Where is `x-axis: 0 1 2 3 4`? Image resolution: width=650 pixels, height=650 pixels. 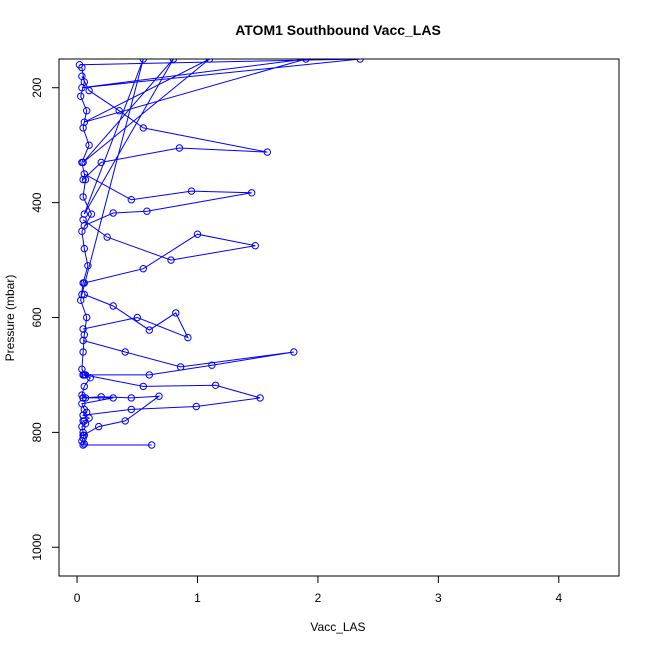
x-axis: 0 1 2 3 4 is located at coordinates (318, 590).